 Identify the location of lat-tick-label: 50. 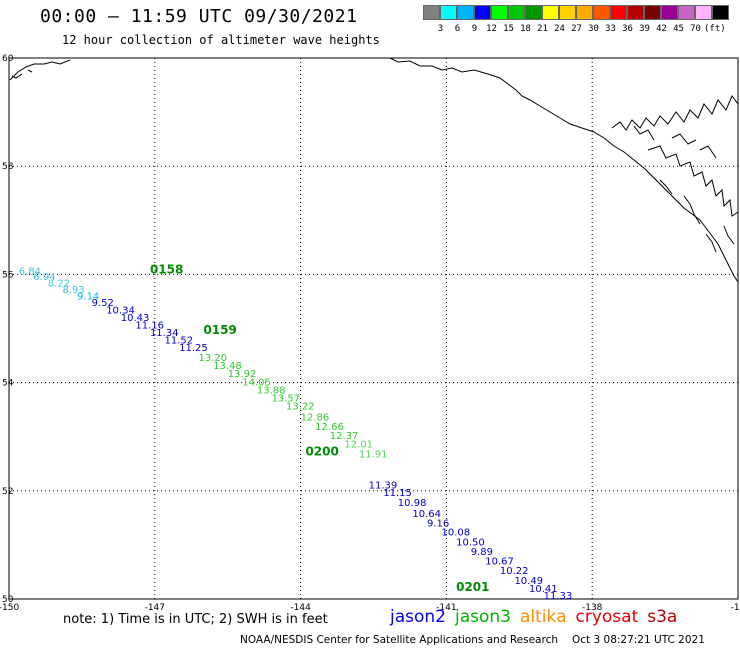
(8, 600).